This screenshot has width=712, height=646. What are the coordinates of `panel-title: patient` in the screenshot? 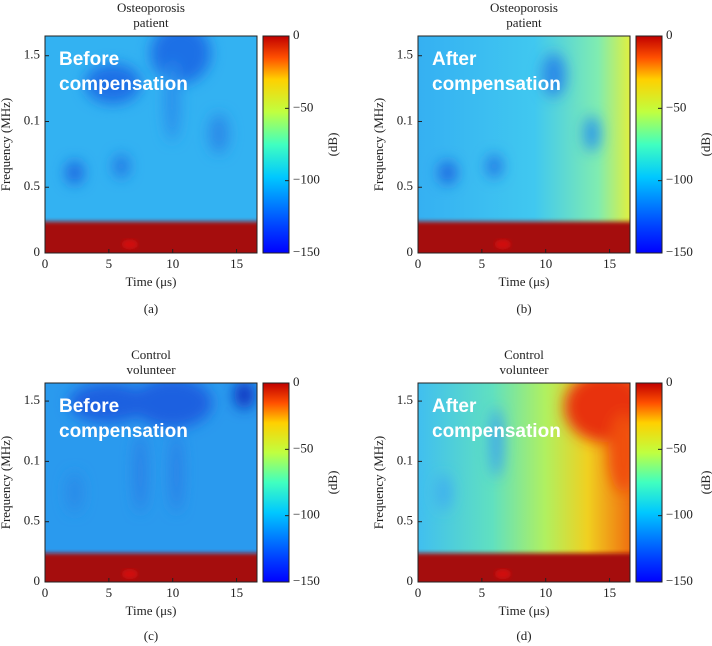 It's located at (524, 22).